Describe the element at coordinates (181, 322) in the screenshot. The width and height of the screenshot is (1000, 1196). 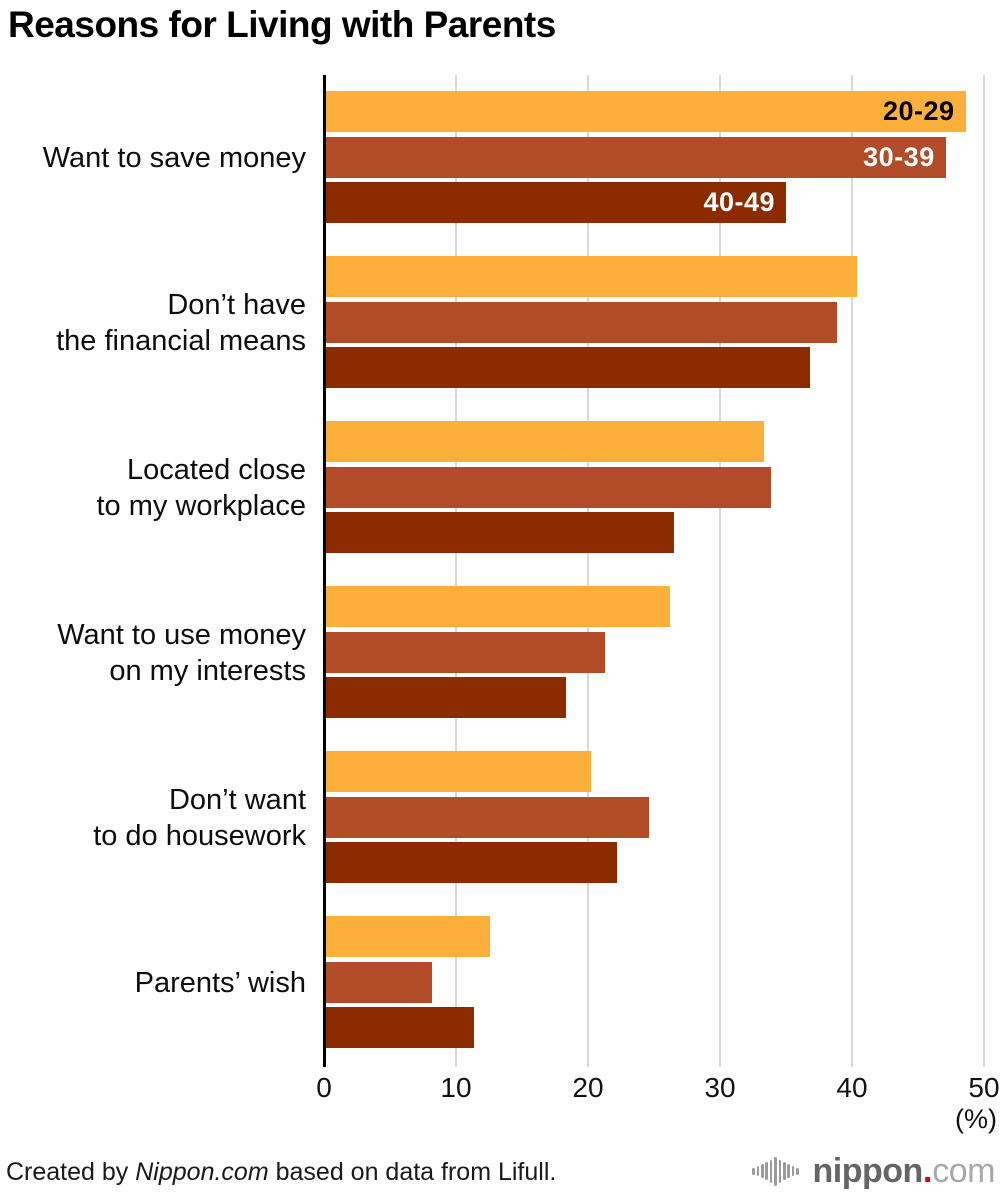
I see `category-label-2: Don’t have the financial means` at that location.